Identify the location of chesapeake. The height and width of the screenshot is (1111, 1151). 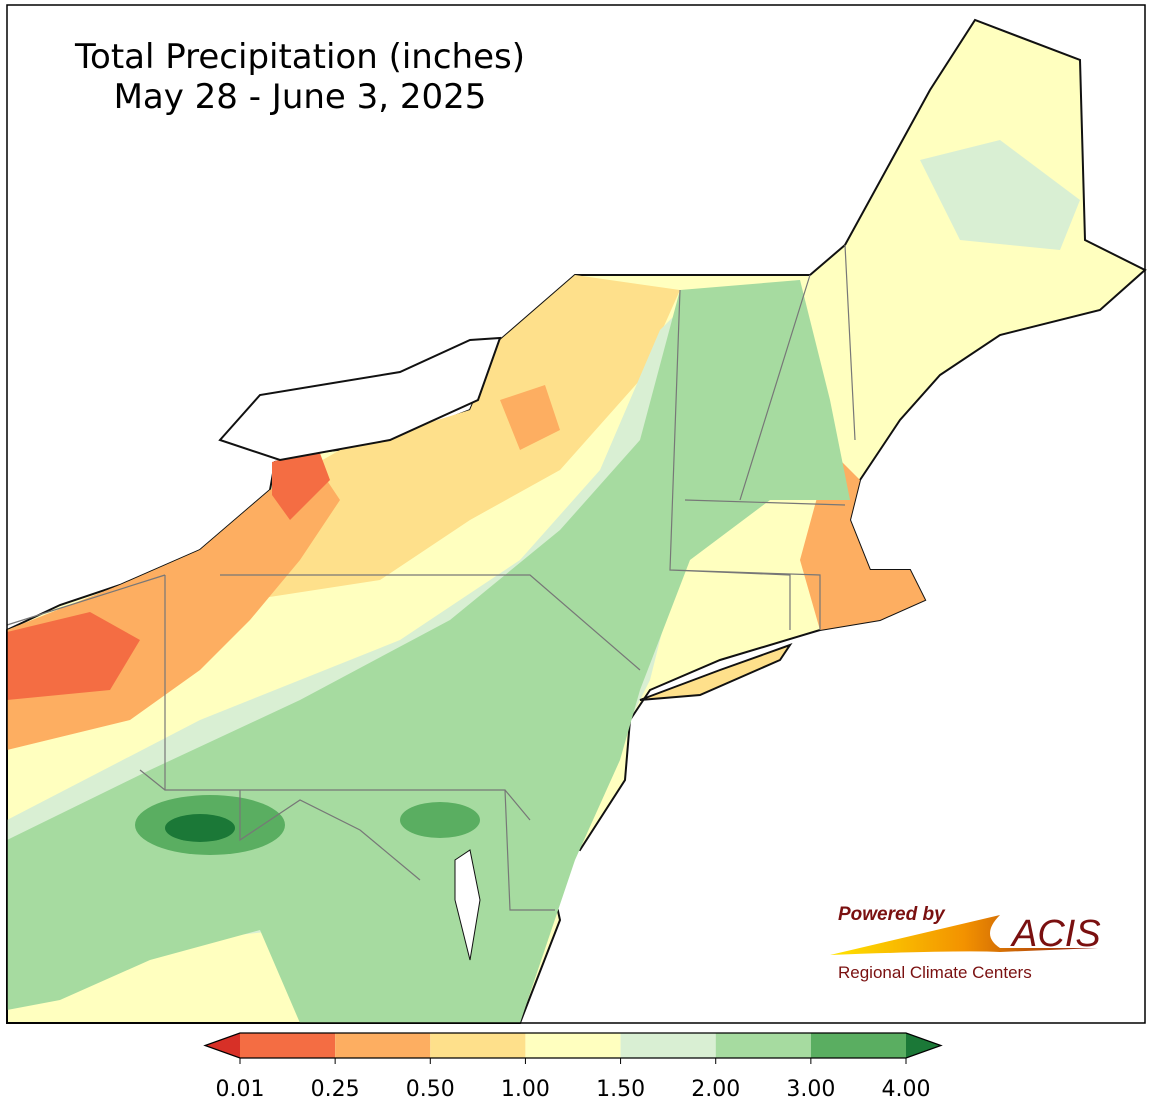
(467, 905).